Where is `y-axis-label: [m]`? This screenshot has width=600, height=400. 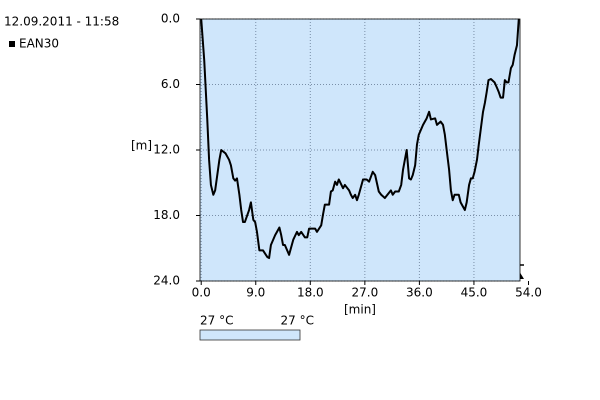 y-axis-label: [m] is located at coordinates (141, 146).